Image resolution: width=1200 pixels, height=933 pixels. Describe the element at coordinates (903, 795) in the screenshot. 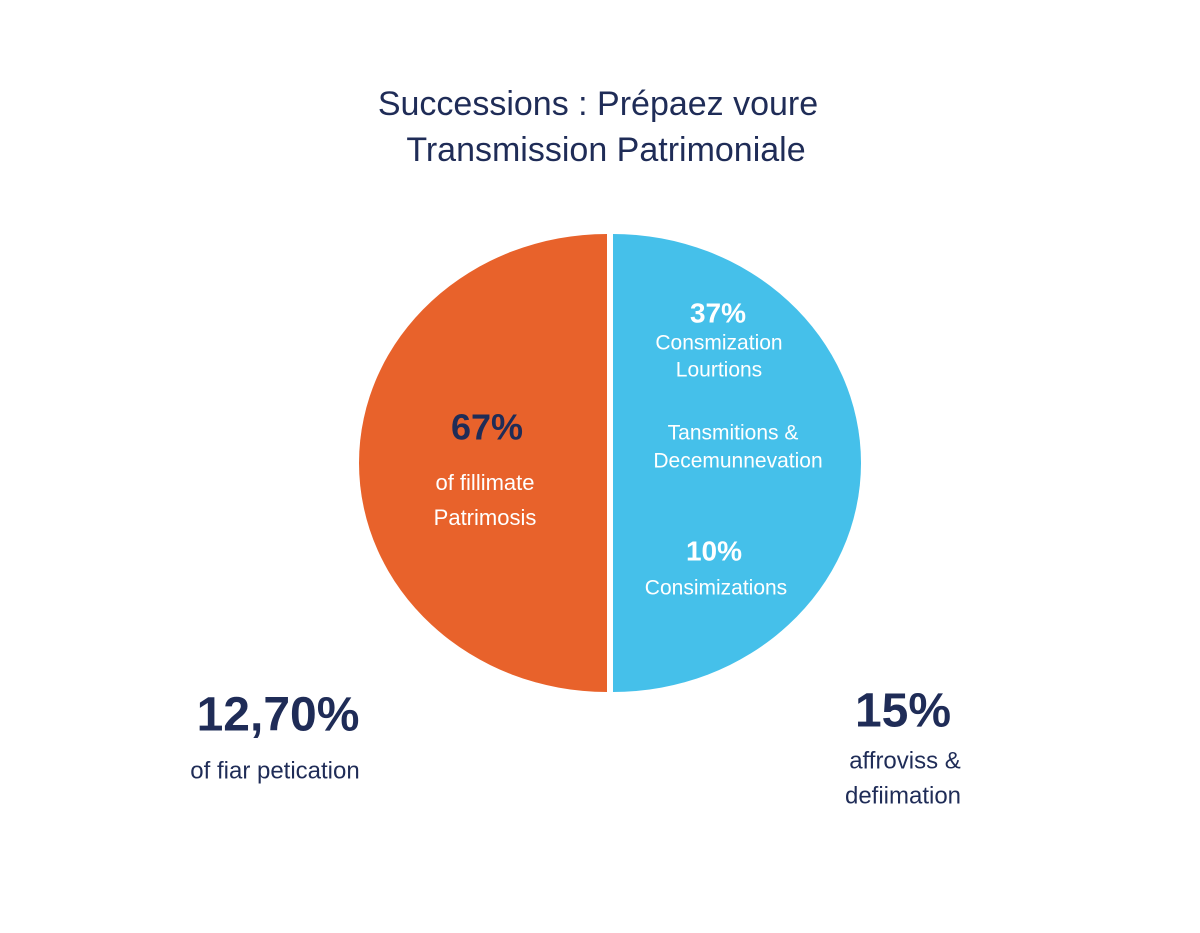

I see `stat-text: defiimation` at that location.